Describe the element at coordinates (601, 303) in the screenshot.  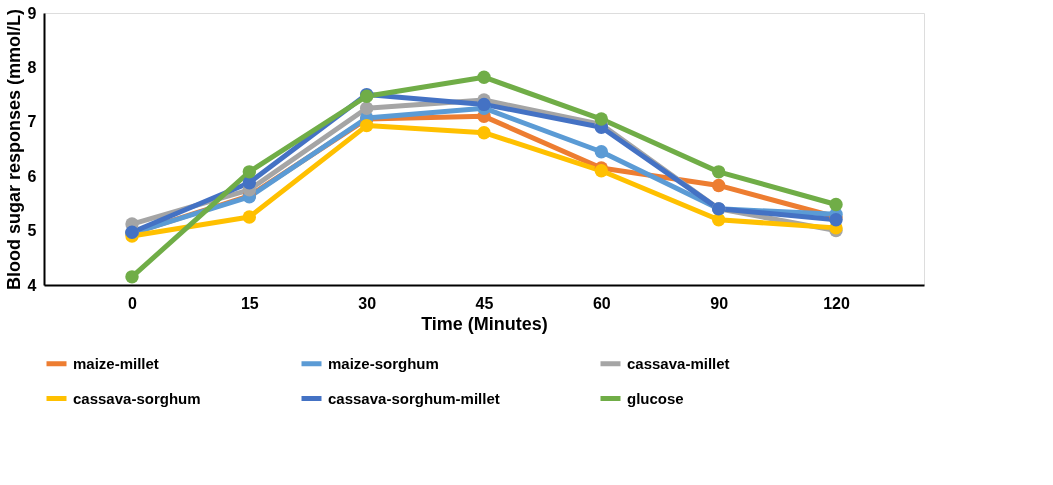
I see `x-tick-label: 60` at that location.